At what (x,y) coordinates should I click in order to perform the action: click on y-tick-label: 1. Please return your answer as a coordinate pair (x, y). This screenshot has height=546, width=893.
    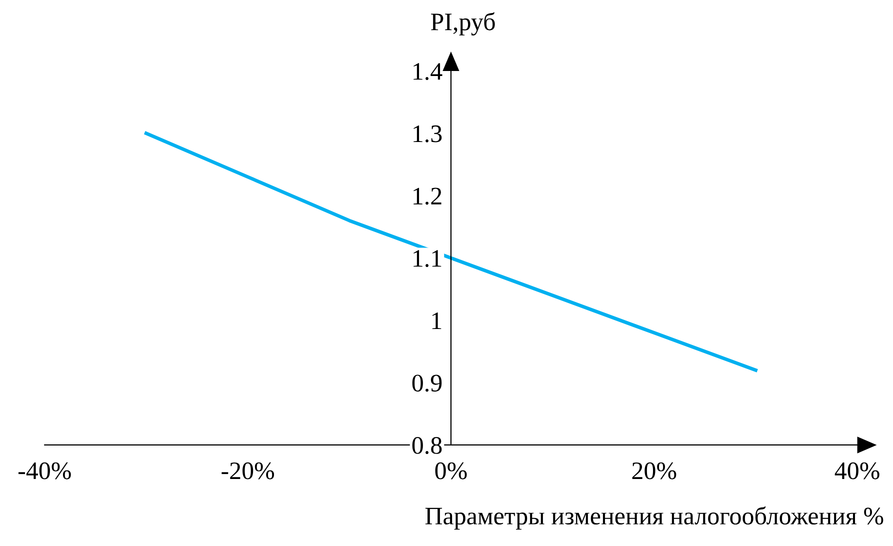
    Looking at the image, I should click on (437, 320).